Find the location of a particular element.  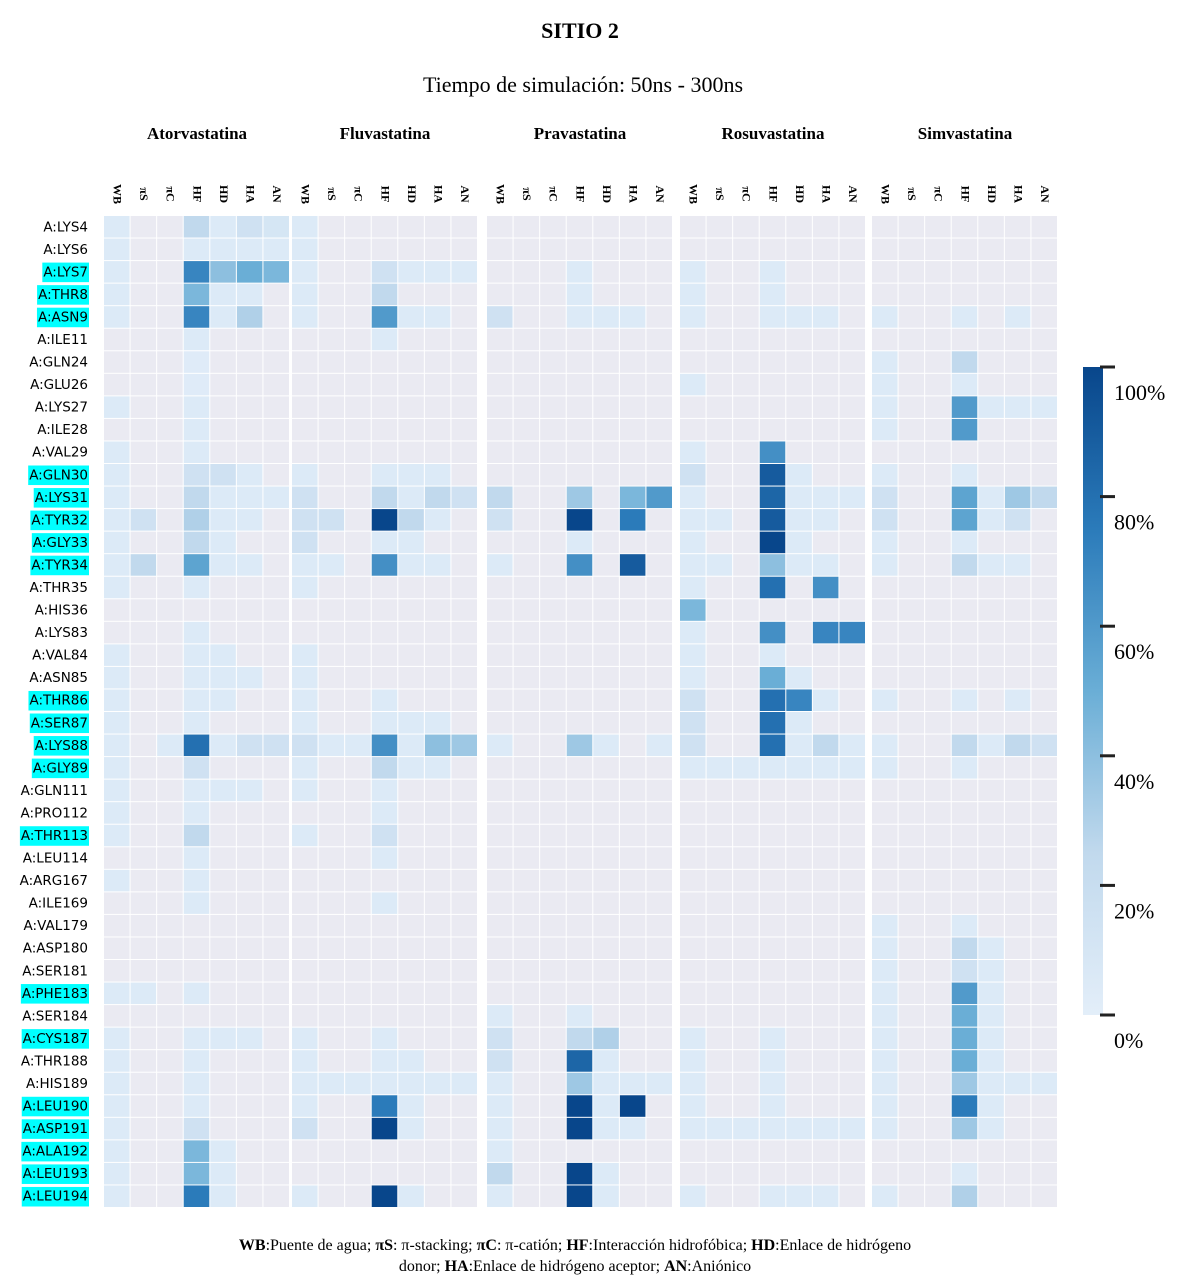

panel-title: Simvastatina is located at coordinates (965, 133).